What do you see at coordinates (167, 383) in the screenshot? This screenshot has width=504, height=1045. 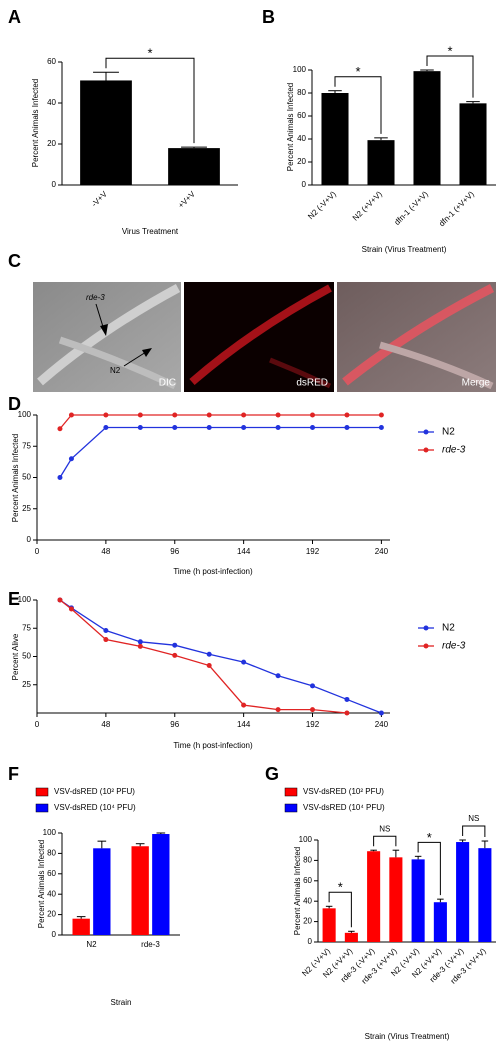 I see `image-label: DIC` at bounding box center [167, 383].